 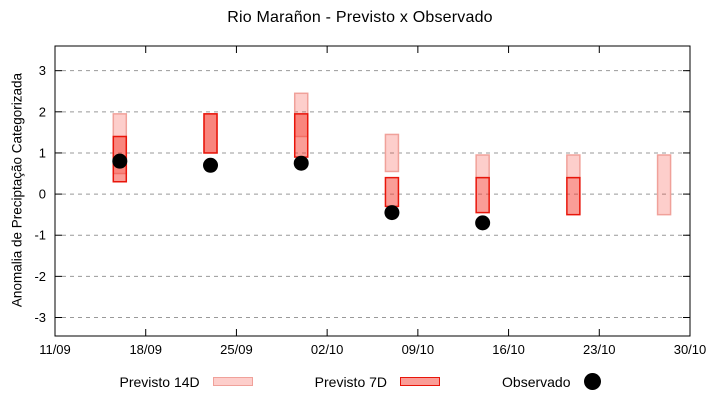 What do you see at coordinates (145, 349) in the screenshot?
I see `x-tick-label: 18/09` at bounding box center [145, 349].